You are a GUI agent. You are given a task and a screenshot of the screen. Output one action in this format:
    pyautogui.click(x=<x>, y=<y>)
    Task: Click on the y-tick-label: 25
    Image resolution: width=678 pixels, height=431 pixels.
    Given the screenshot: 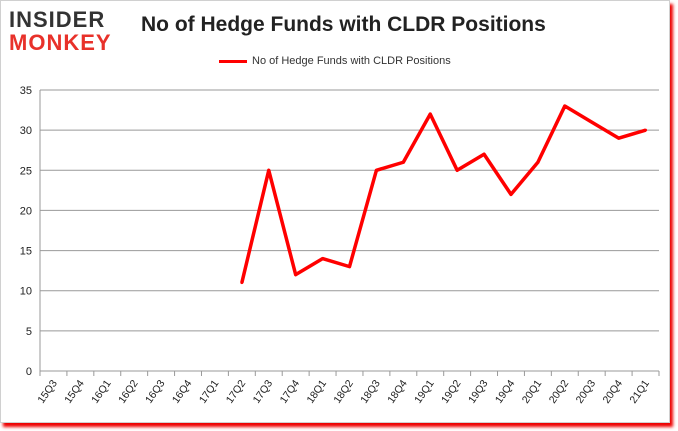 What is the action you would take?
    pyautogui.click(x=26, y=171)
    